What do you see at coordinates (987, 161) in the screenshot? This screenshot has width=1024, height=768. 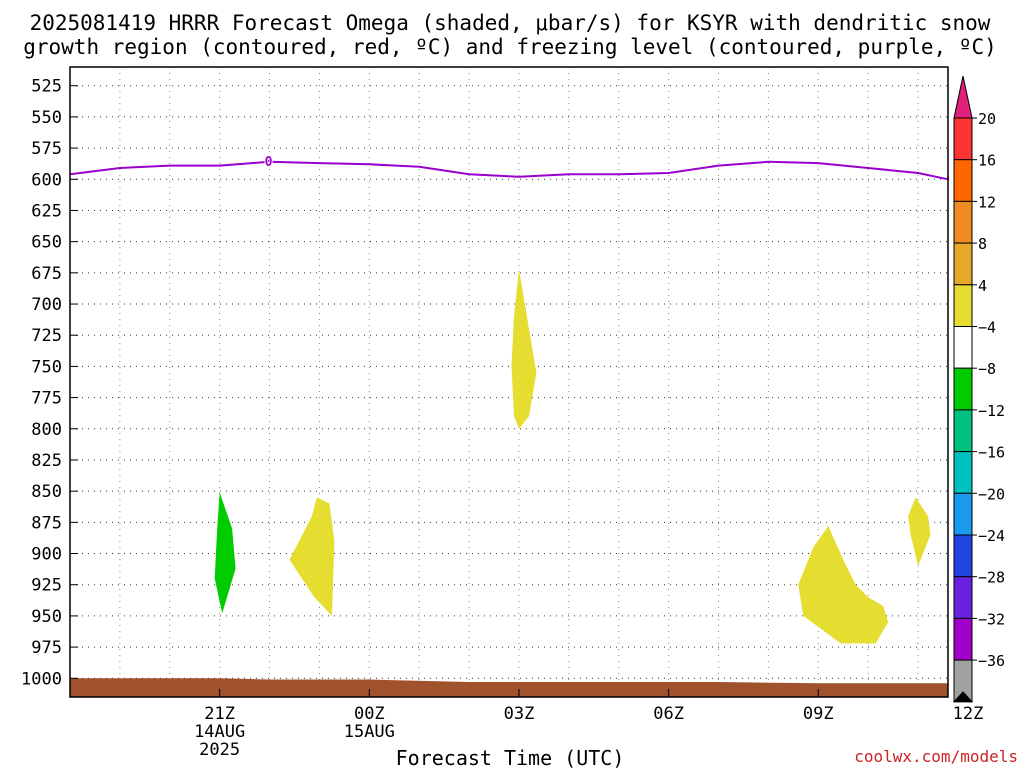 I see `colorbar-label-2: 16` at bounding box center [987, 161].